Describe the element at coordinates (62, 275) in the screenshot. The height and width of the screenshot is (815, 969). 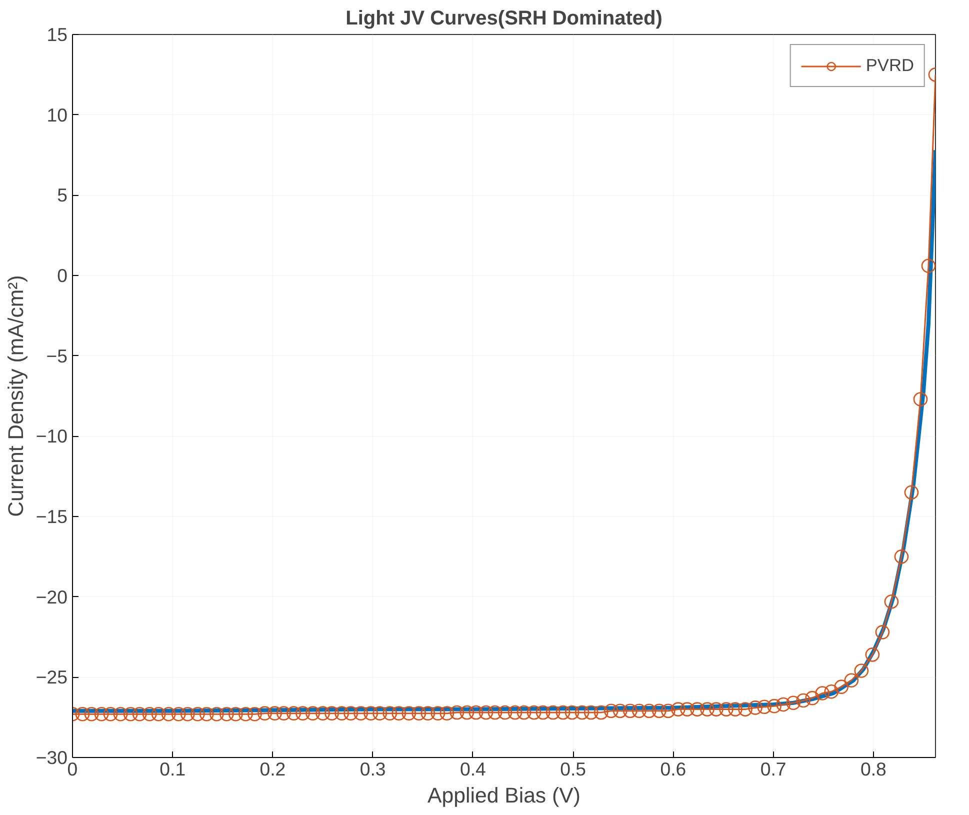
I see `y-tick-label: 0` at that location.